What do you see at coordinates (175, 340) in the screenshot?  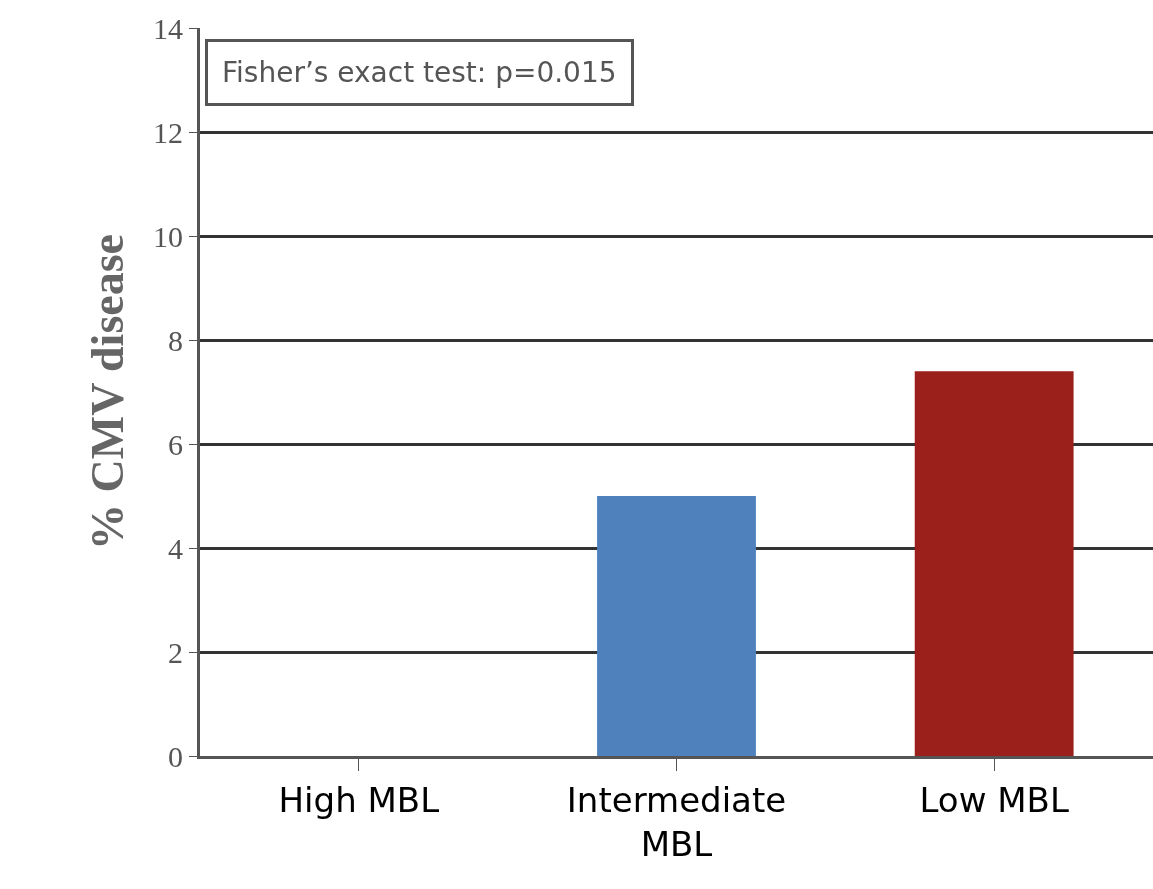 I see `y-tick-label: 8` at bounding box center [175, 340].